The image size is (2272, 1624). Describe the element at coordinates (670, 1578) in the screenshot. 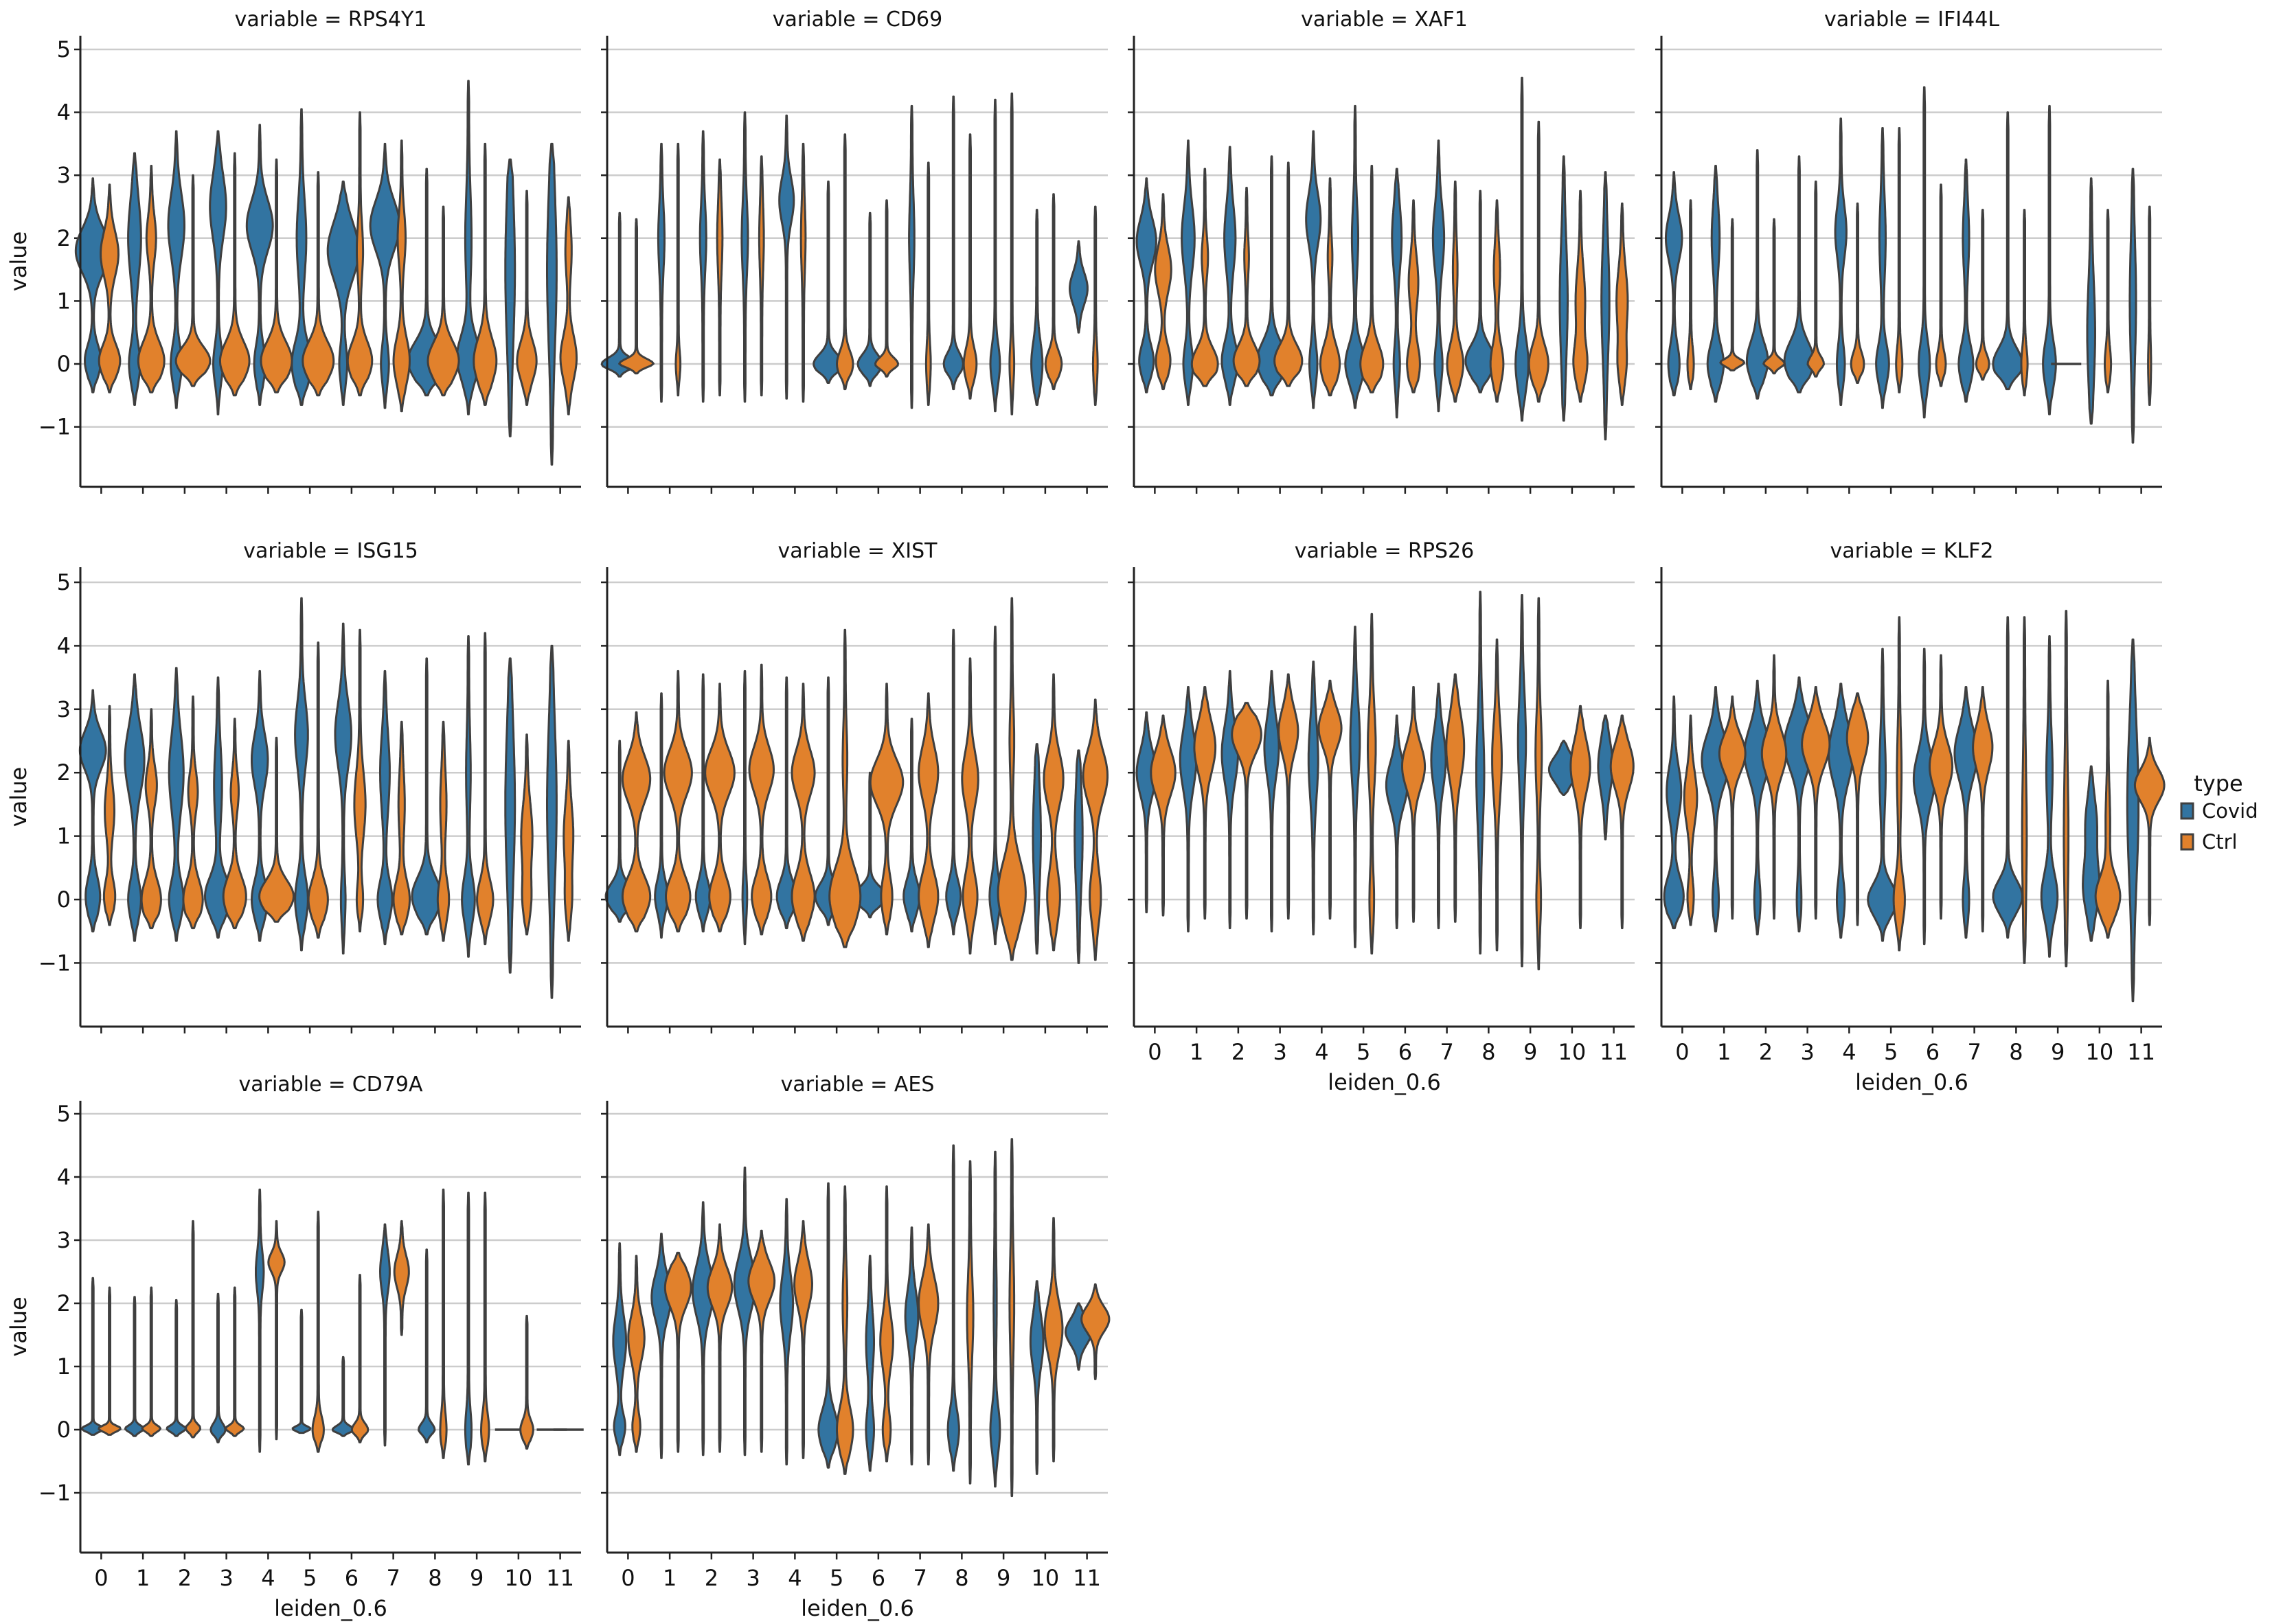

I see `x-tick-label: 1` at that location.